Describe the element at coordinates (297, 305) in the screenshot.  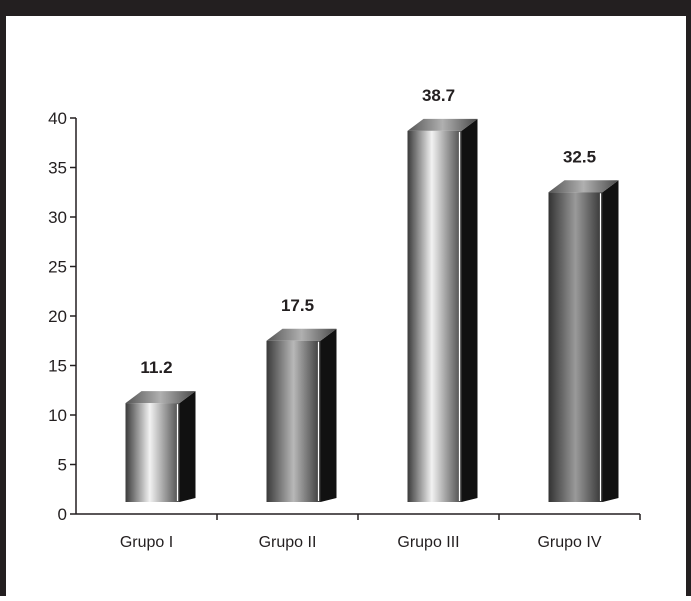
I see `bar-value-label: 17.5` at that location.